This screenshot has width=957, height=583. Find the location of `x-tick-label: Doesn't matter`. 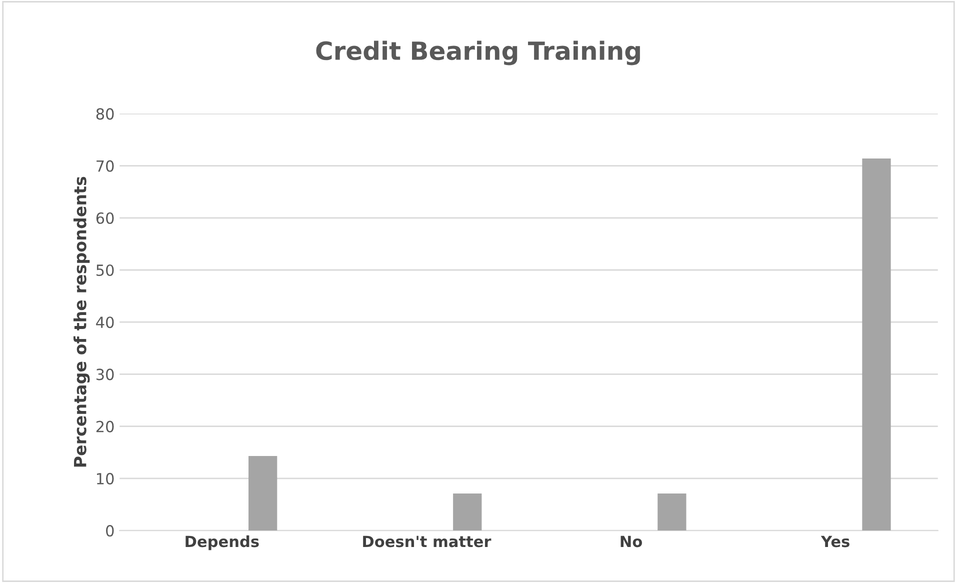

x-tick-label: Doesn't matter is located at coordinates (427, 542).